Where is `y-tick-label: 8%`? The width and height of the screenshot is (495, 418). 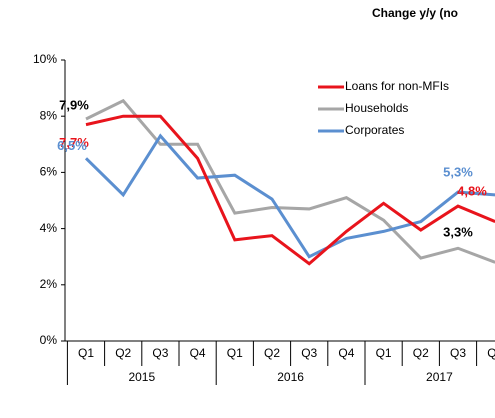 y-tick-label: 8% is located at coordinates (49, 115).